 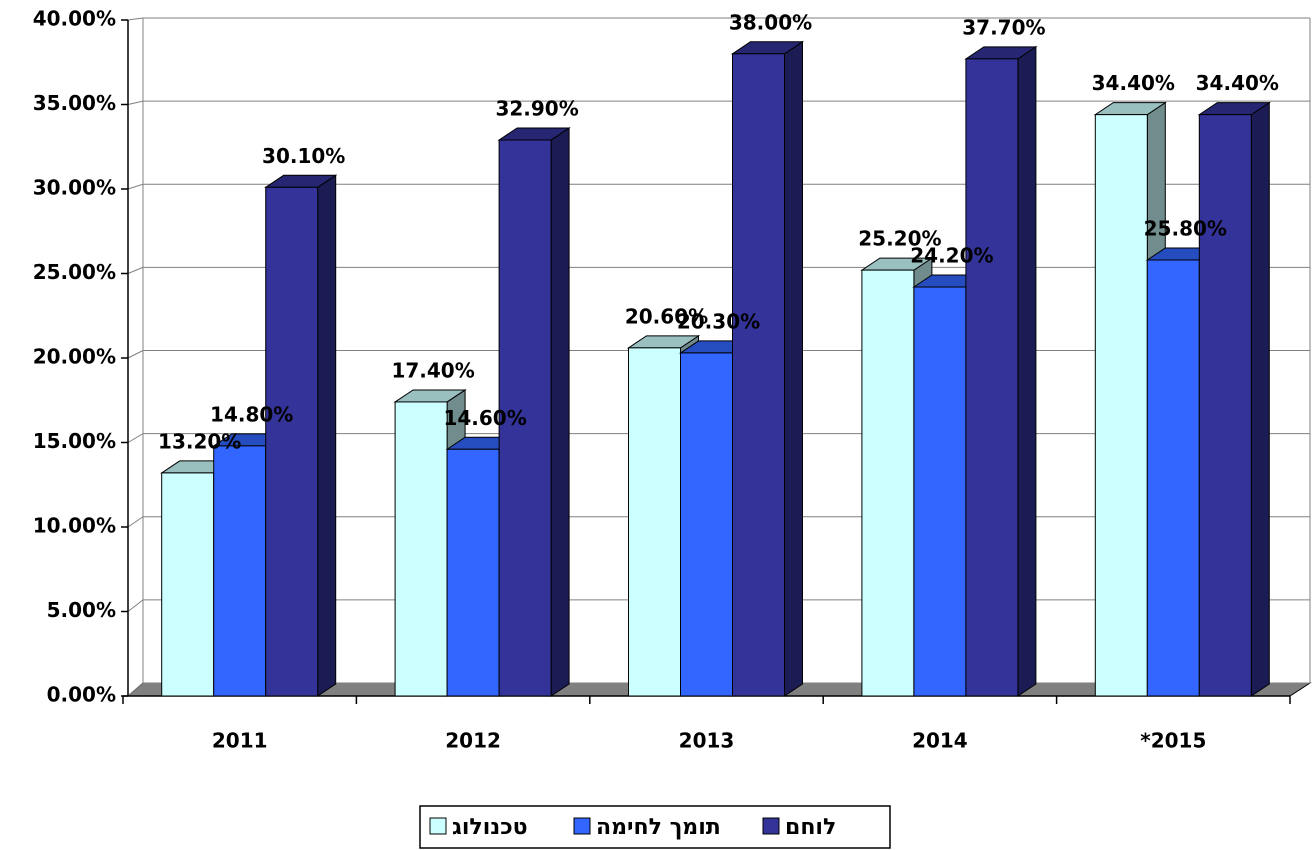 What do you see at coordinates (74, 357) in the screenshot?
I see `y-tick-label: 20.00%` at bounding box center [74, 357].